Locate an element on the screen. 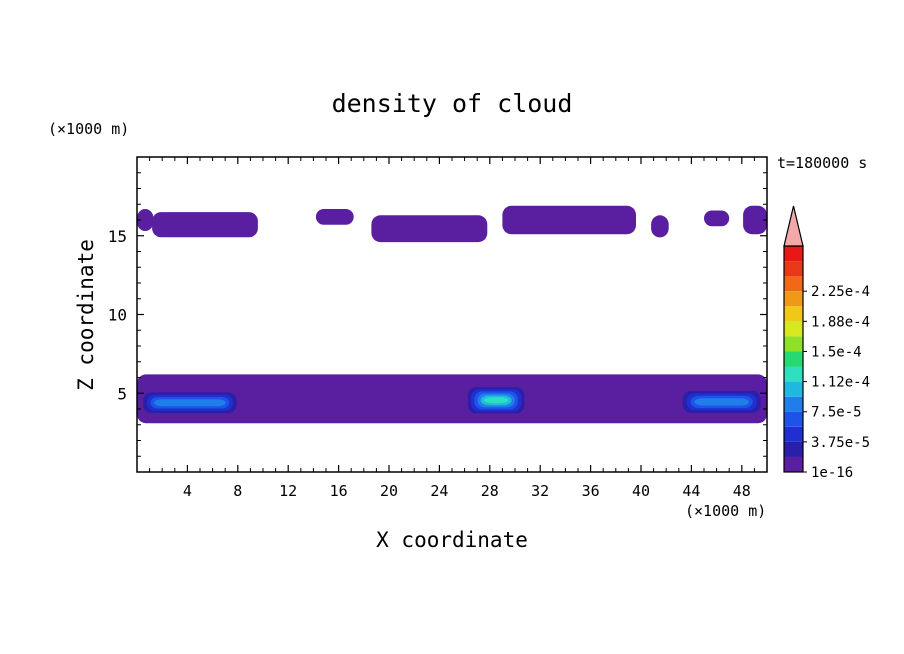 The height and width of the screenshot is (654, 904). x-tick-label-0: 4 is located at coordinates (187, 491).